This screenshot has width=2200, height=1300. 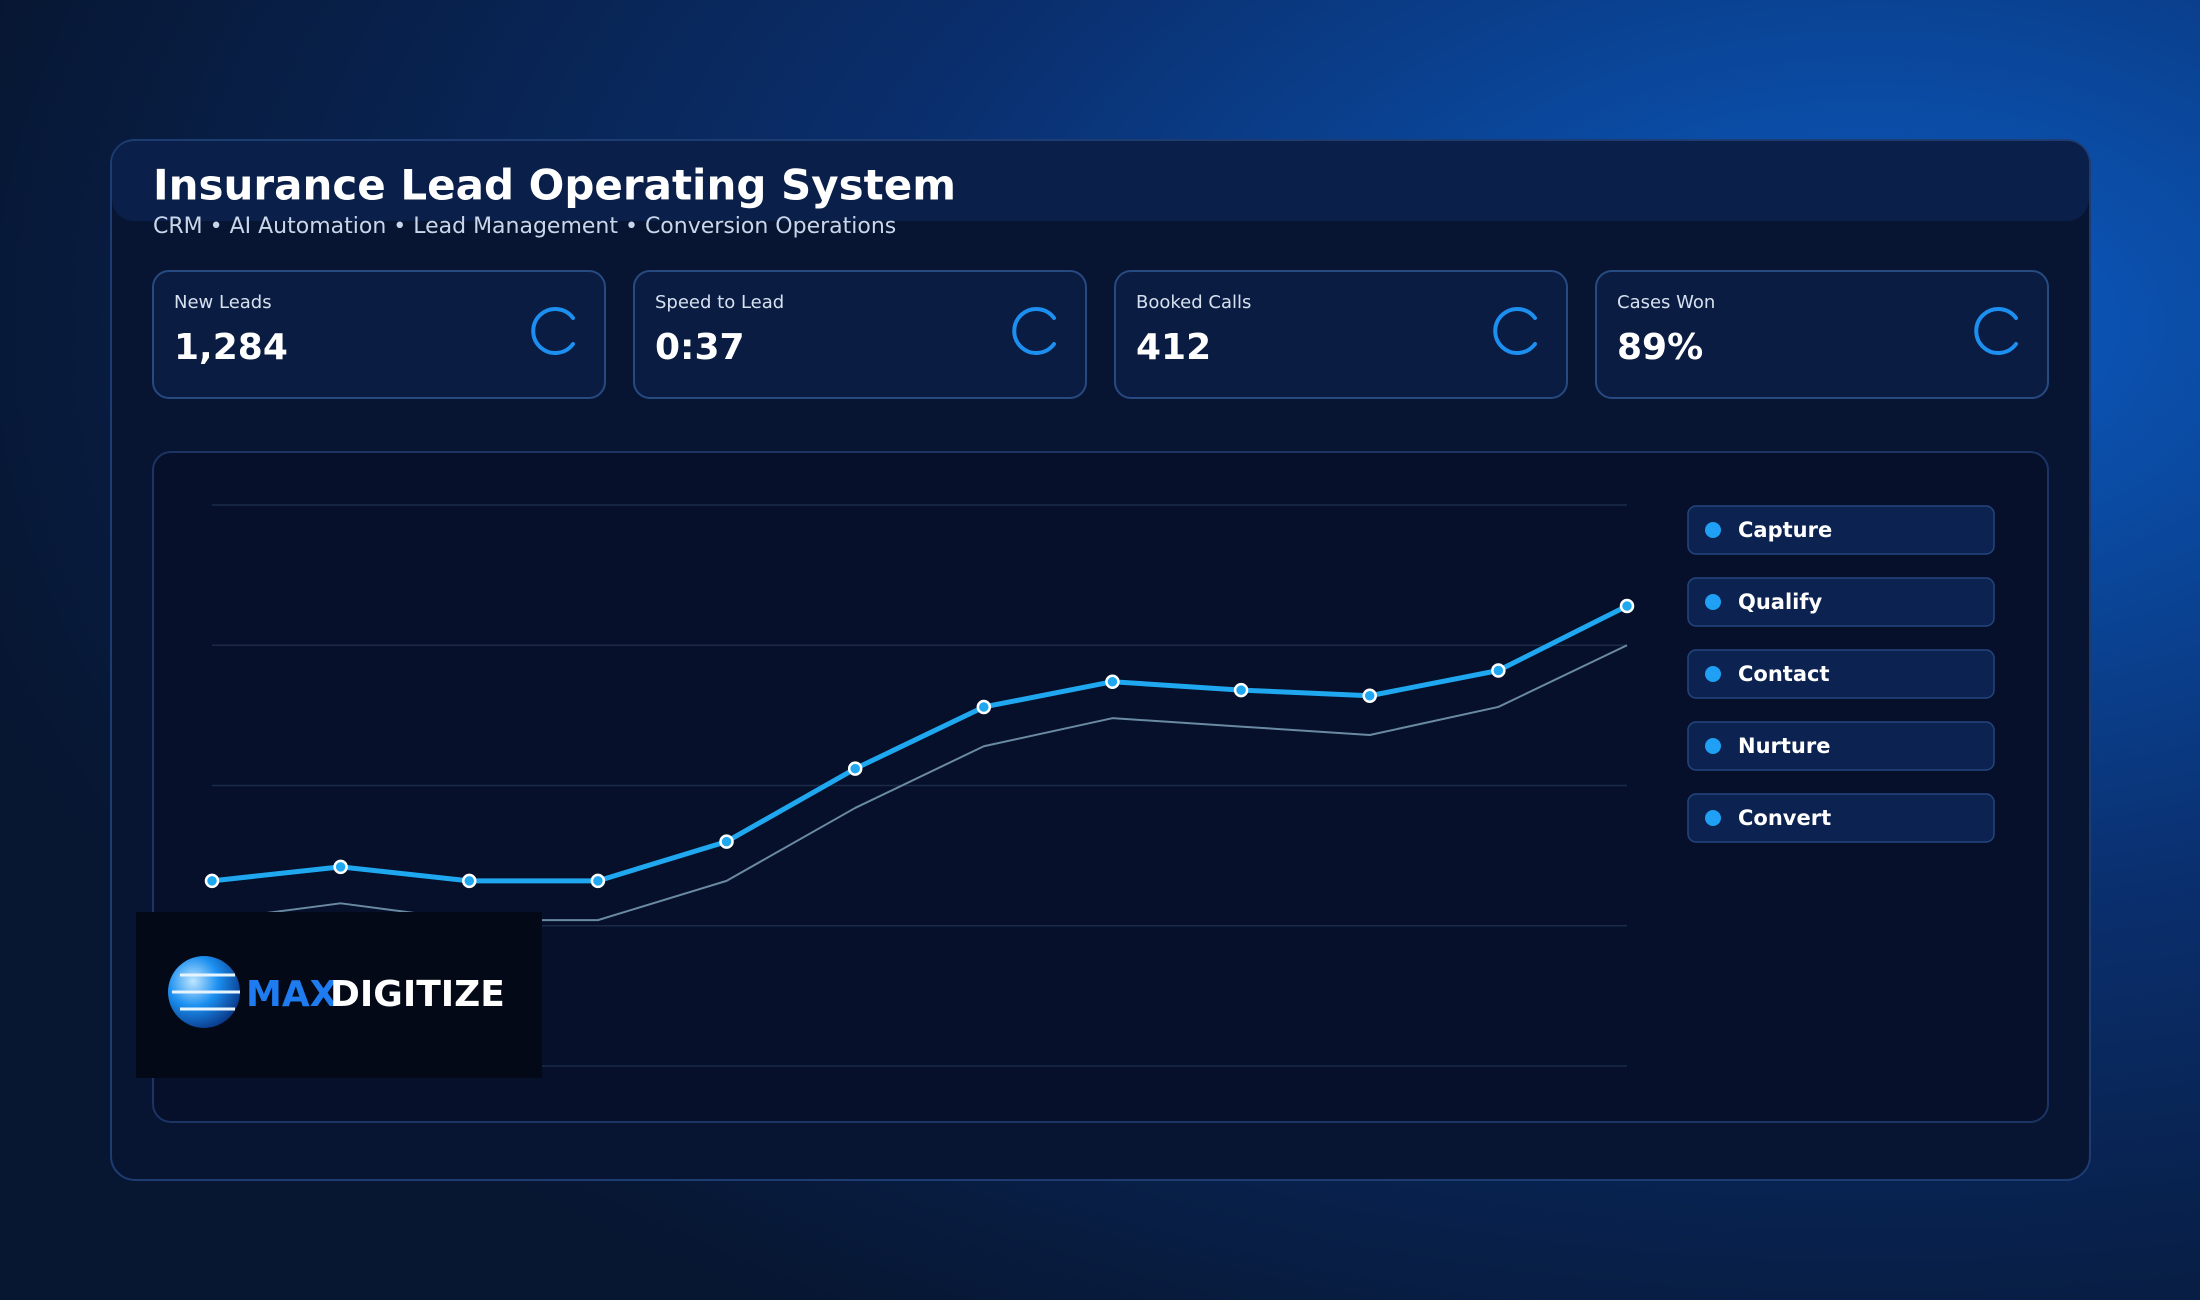 I want to click on stage-label: Qualify, so click(x=1780, y=602).